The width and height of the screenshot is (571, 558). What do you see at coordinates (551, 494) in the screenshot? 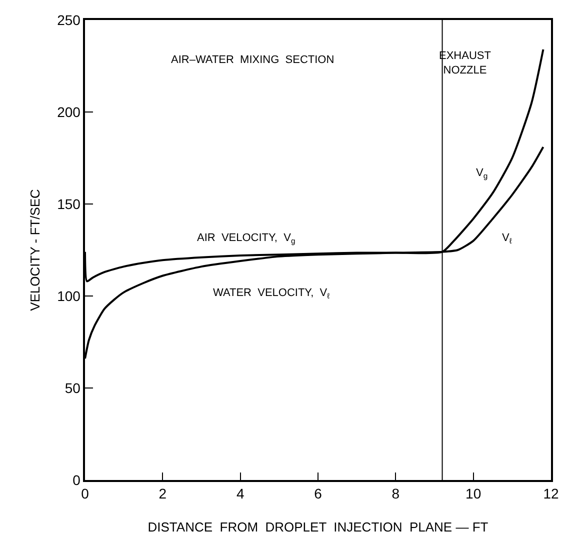
I see `x-tick-label: 12` at bounding box center [551, 494].